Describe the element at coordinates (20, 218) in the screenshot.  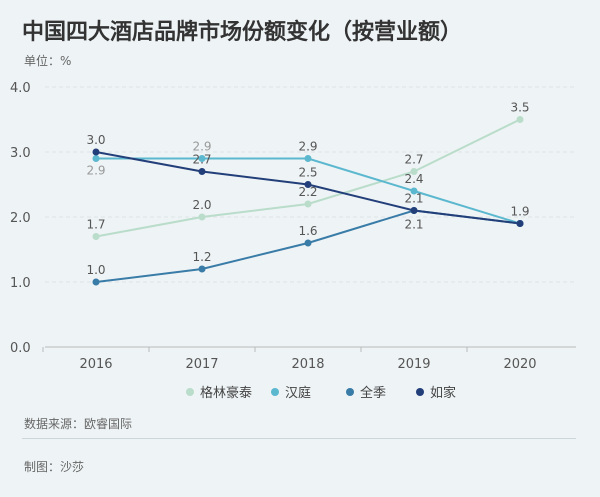
I see `y-tick-label: 2.0` at that location.